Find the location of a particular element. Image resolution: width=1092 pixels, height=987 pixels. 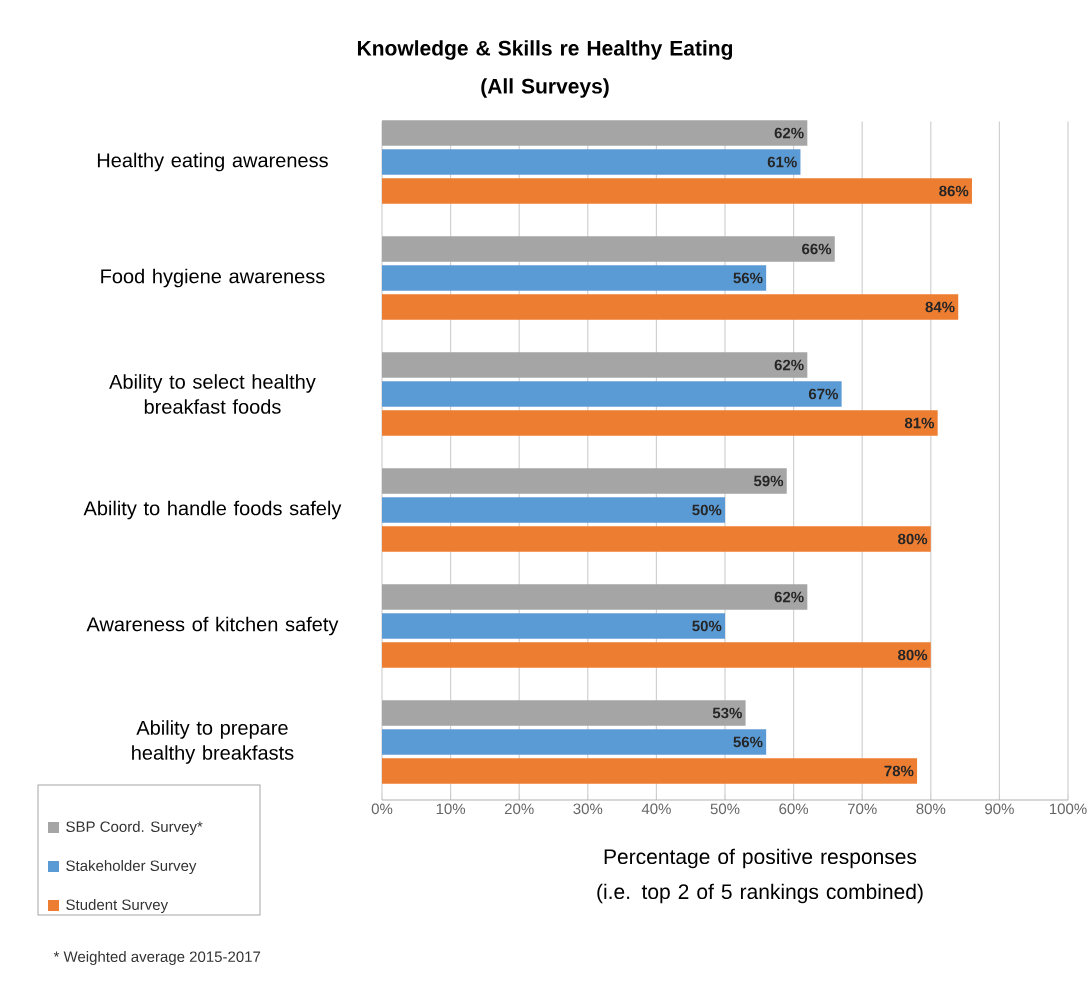

y-tick-label: Ability to handle foods safely is located at coordinates (212, 510).